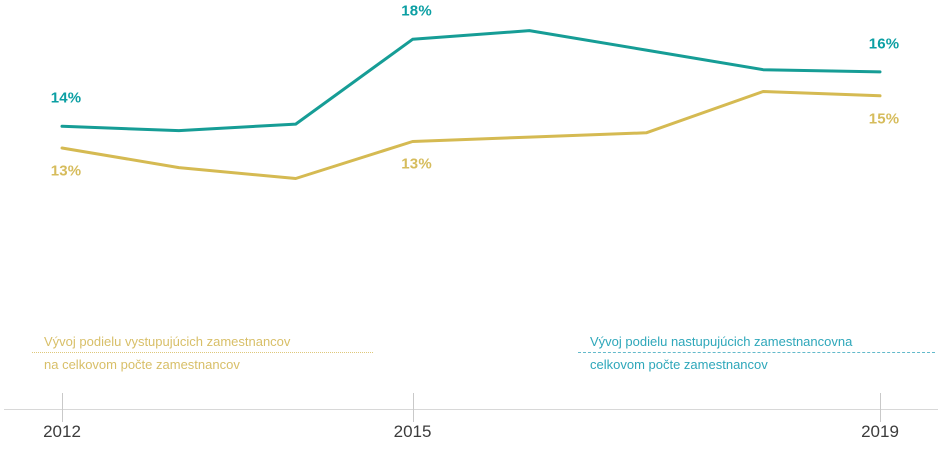 The image size is (940, 455). Describe the element at coordinates (167, 341) in the screenshot. I see `legend-vystupujuci-line1: Vývoj podielu vystupujúcich zamestnancov` at that location.